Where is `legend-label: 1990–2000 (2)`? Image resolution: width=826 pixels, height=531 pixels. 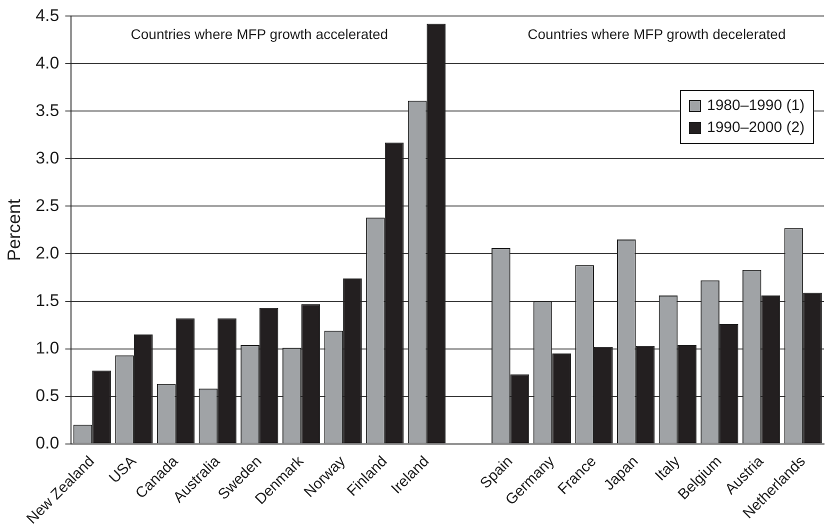
legend-label: 1990–2000 (2) is located at coordinates (756, 128).